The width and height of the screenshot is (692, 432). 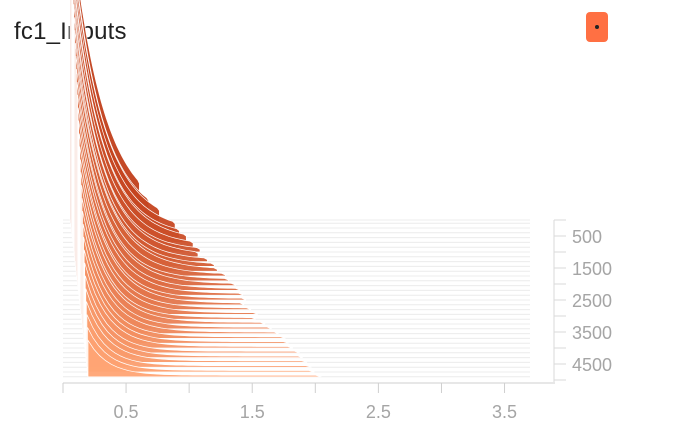 I want to click on x-tick-label: 1.5, so click(x=252, y=412).